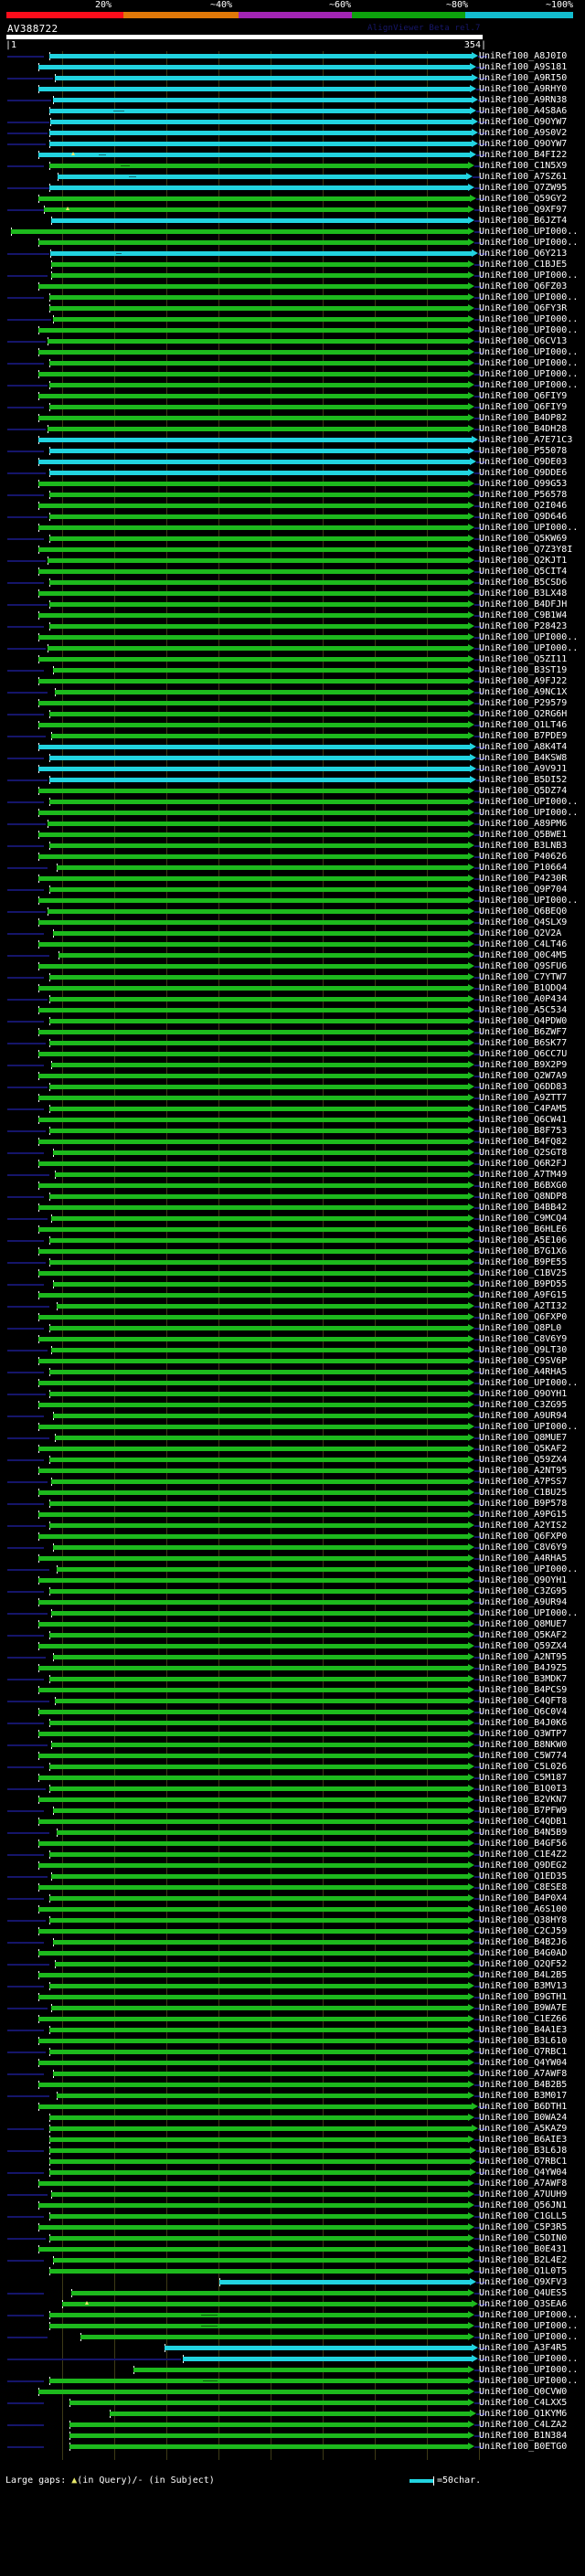 The width and height of the screenshot is (585, 2576). Describe the element at coordinates (523, 286) in the screenshot. I see `hit-label: UniRef100_Q6FZ03` at that location.